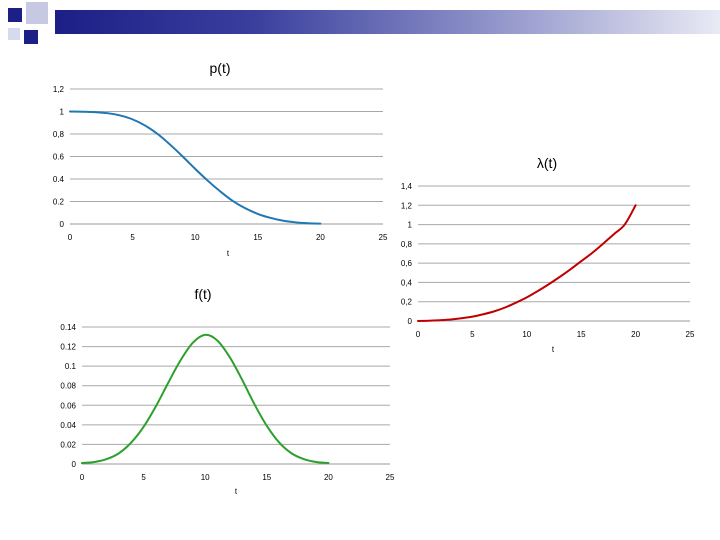 The width and height of the screenshot is (720, 540). Describe the element at coordinates (407, 302) in the screenshot. I see `y-tick-label: 0,2` at that location.